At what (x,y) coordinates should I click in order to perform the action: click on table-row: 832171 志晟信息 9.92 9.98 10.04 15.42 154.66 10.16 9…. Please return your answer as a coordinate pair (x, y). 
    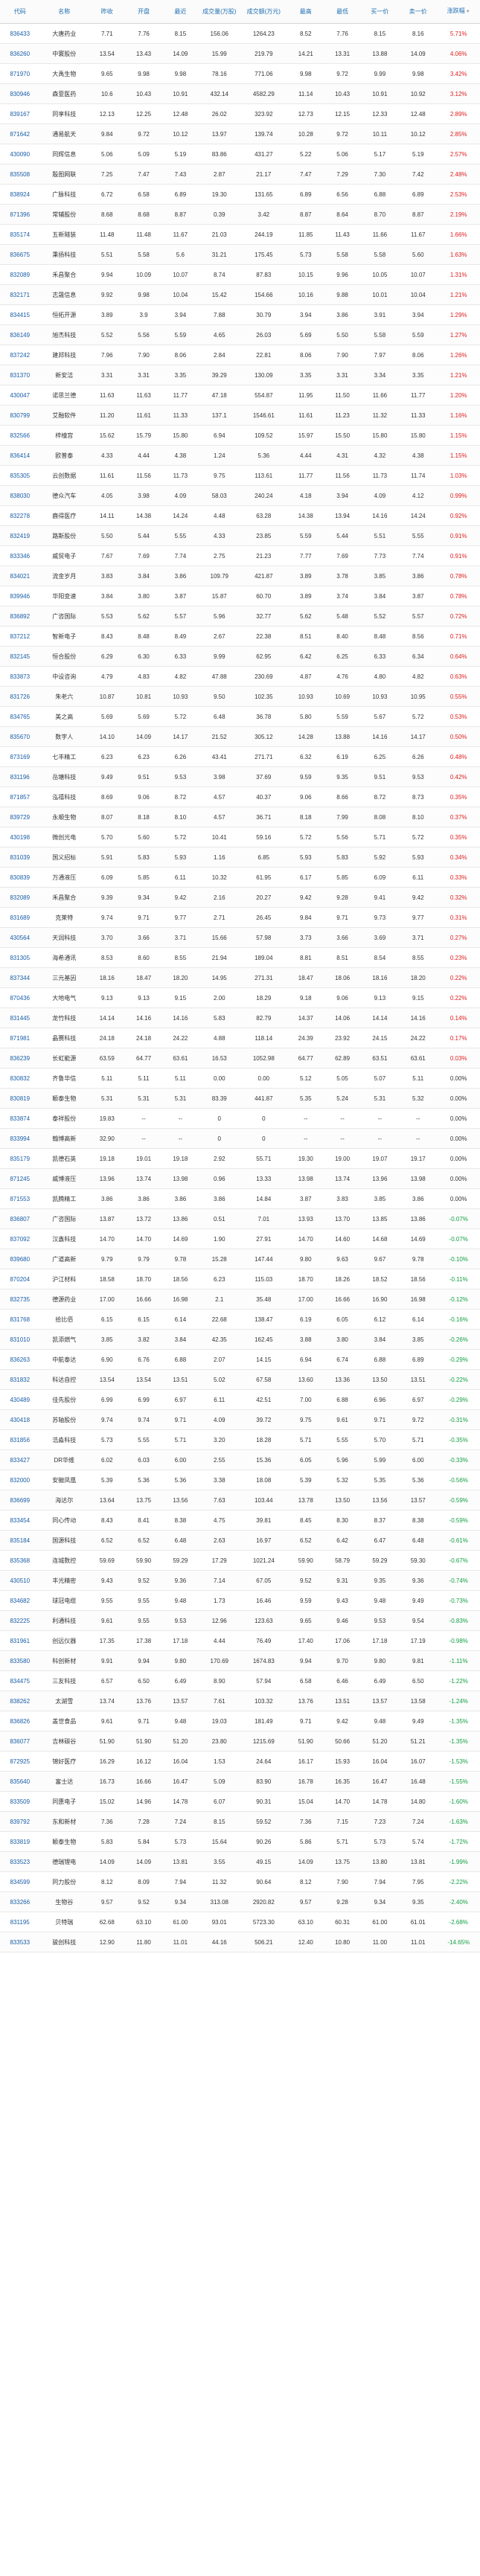
    Looking at the image, I should click on (240, 294).